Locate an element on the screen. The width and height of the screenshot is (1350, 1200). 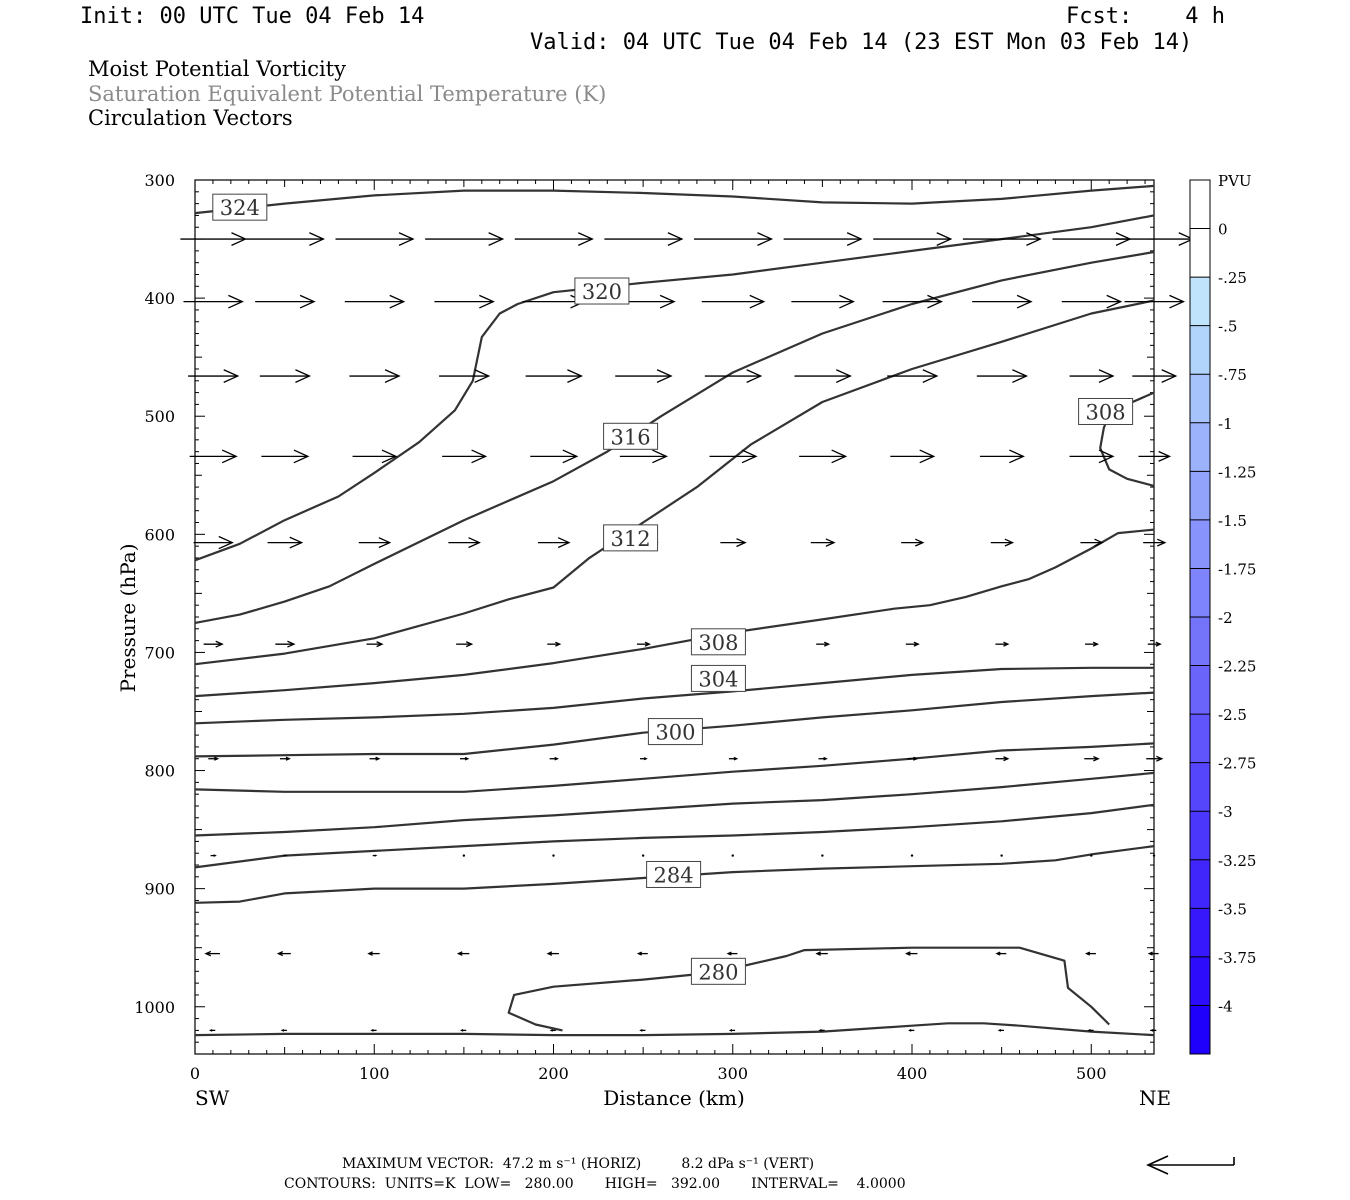
contour-label-320: 320 is located at coordinates (602, 292).